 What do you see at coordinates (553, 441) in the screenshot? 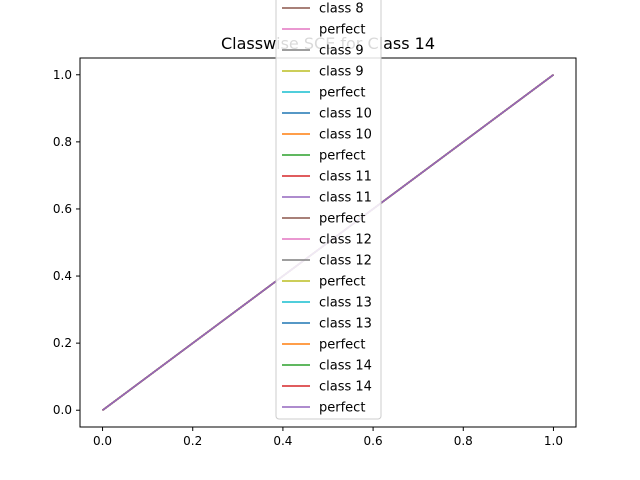
I see `x-tick-label: 1.0` at bounding box center [553, 441].